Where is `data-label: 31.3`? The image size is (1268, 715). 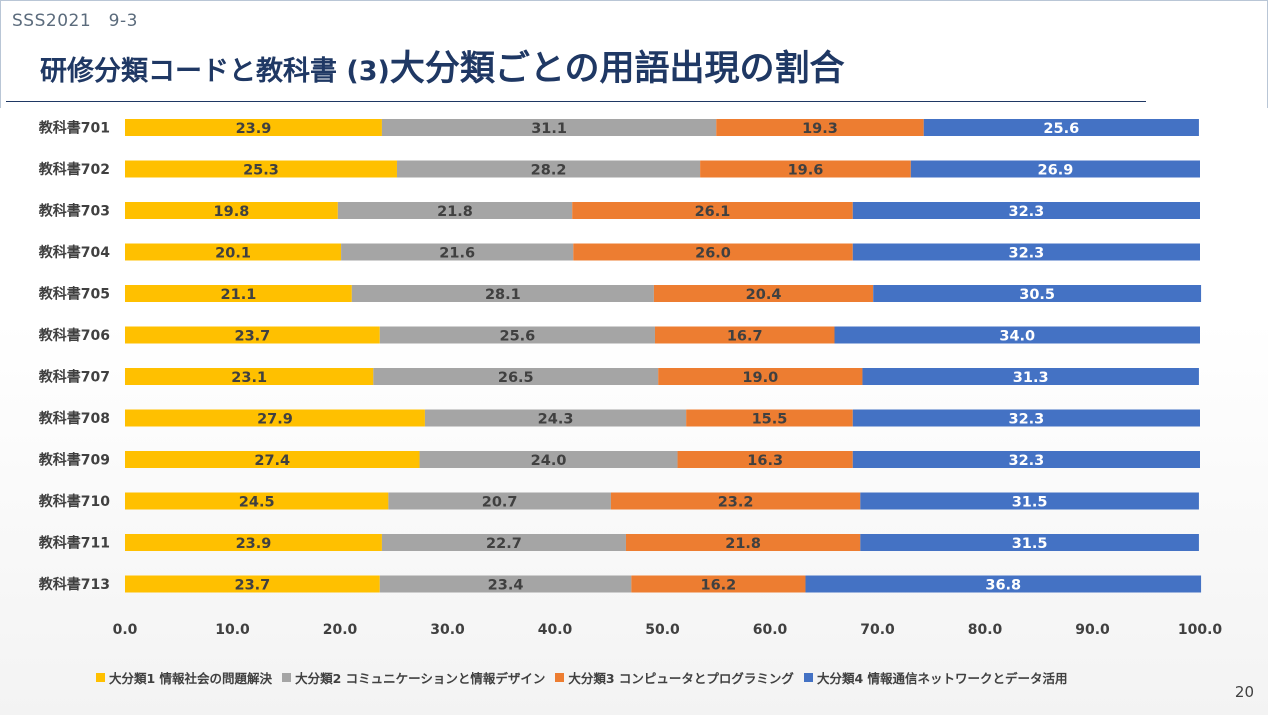
data-label: 31.3 is located at coordinates (1031, 378).